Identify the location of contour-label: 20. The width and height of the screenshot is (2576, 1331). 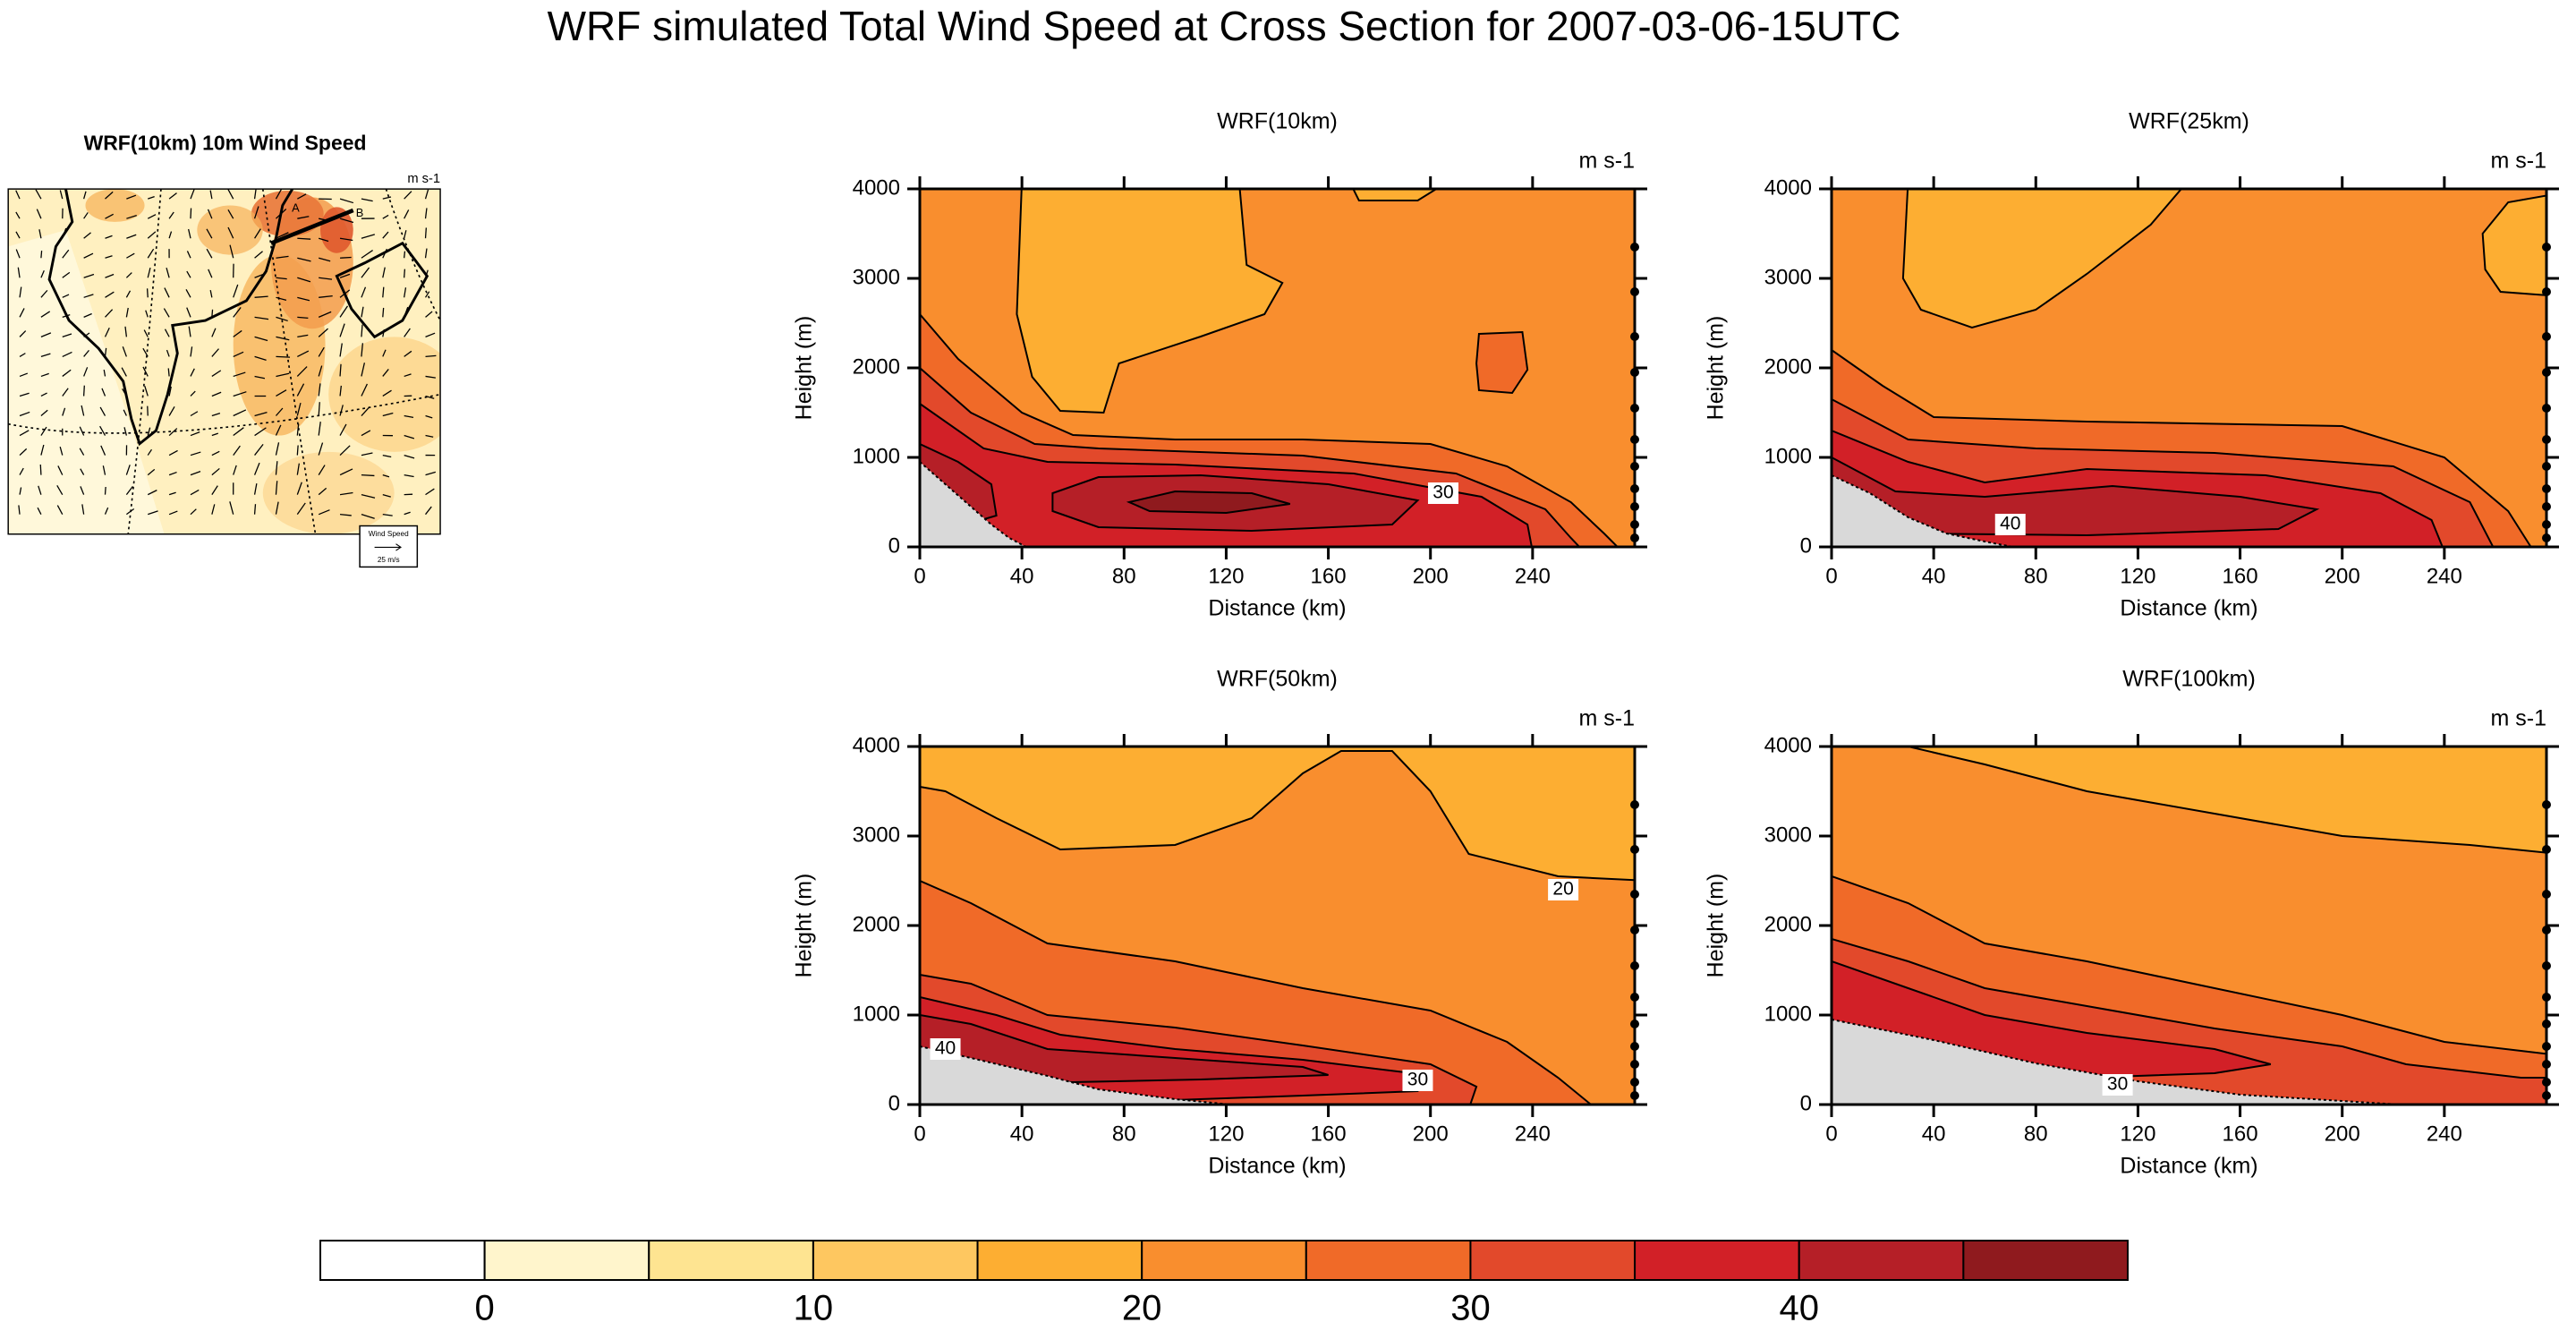
(1562, 889).